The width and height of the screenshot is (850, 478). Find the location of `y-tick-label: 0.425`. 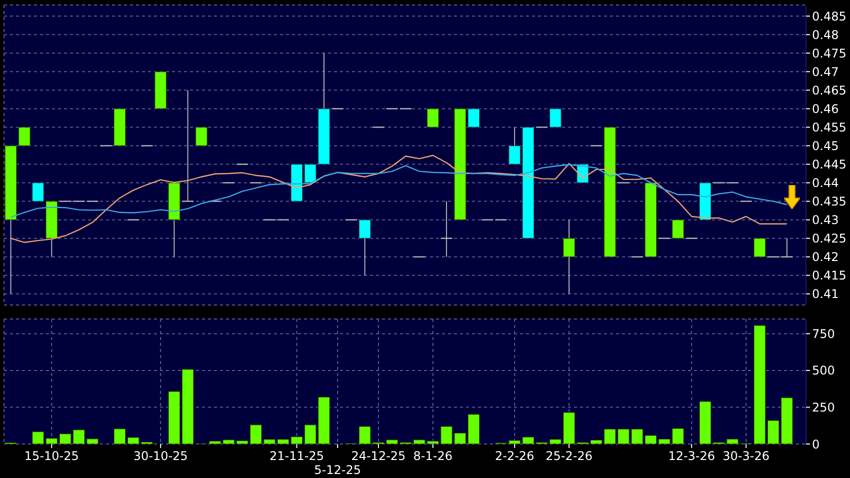

y-tick-label: 0.425 is located at coordinates (829, 239).